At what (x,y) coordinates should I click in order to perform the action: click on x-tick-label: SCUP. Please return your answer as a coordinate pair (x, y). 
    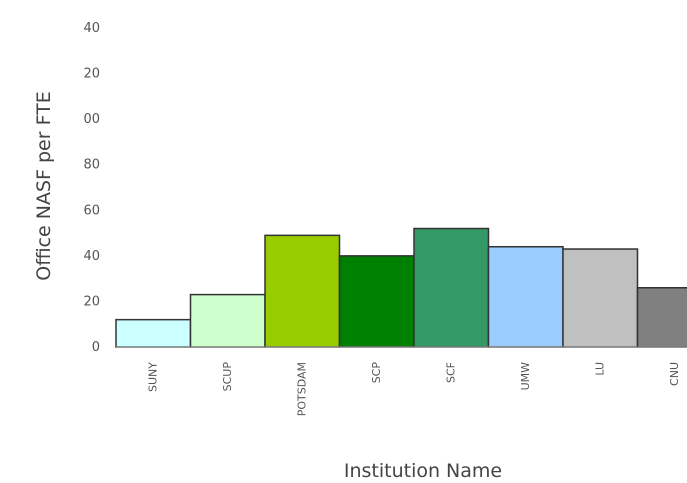
    Looking at the image, I should click on (227, 377).